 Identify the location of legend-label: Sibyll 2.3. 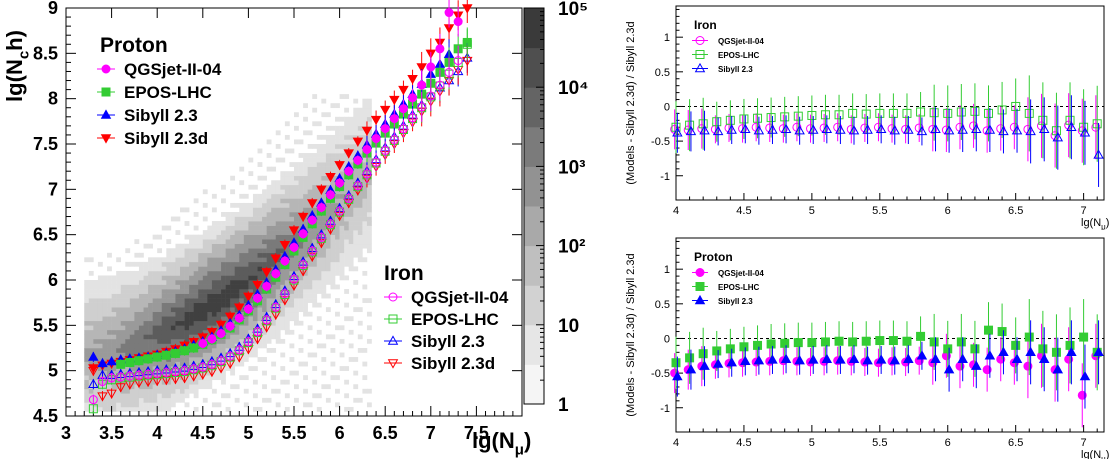
(735, 301).